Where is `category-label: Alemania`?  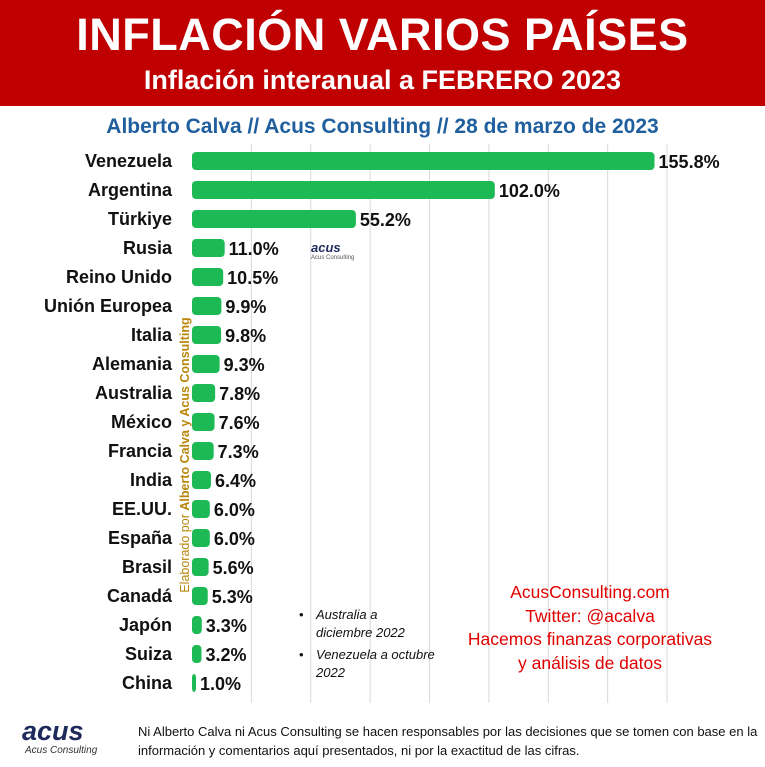 category-label: Alemania is located at coordinates (132, 364).